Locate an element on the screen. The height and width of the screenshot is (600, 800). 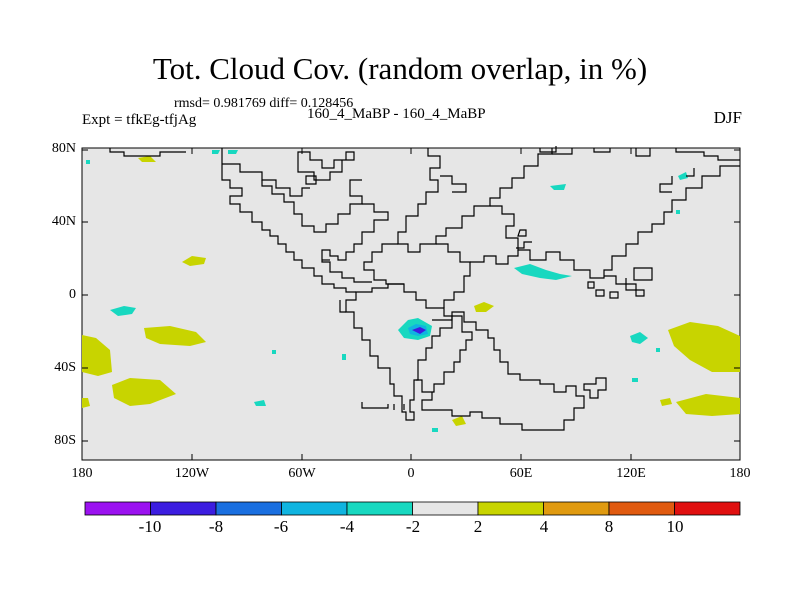
colorbar-label: -6 is located at coordinates (281, 526).